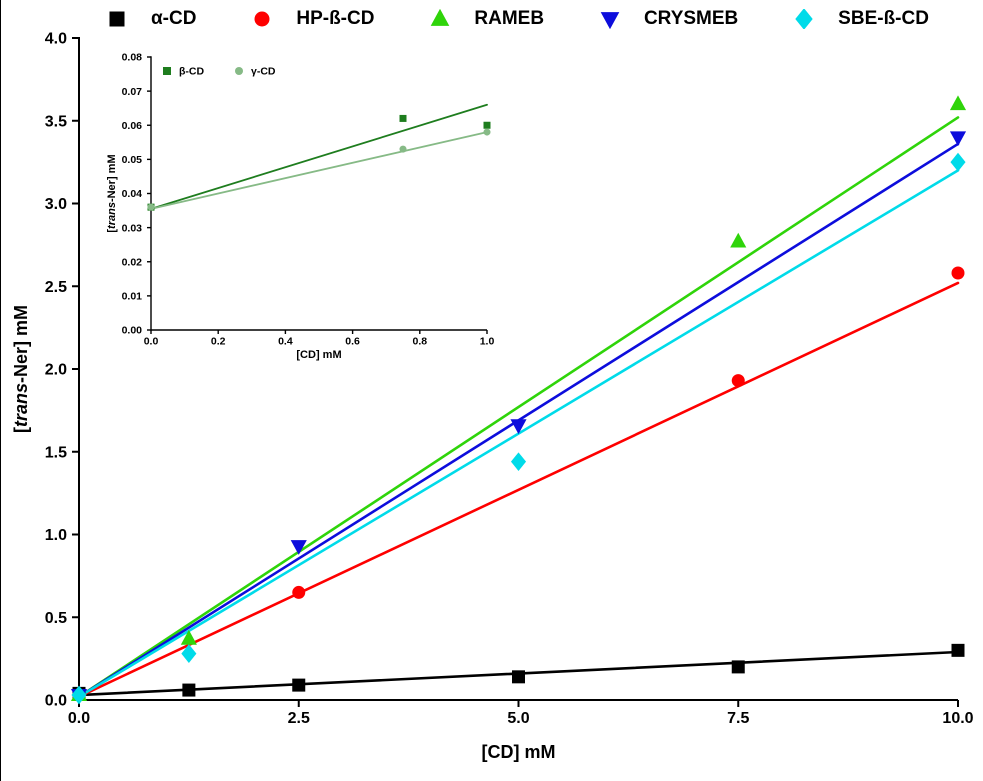 Image resolution: width=983 pixels, height=781 pixels. Describe the element at coordinates (56, 39) in the screenshot. I see `y-tick-label: 4.0` at that location.